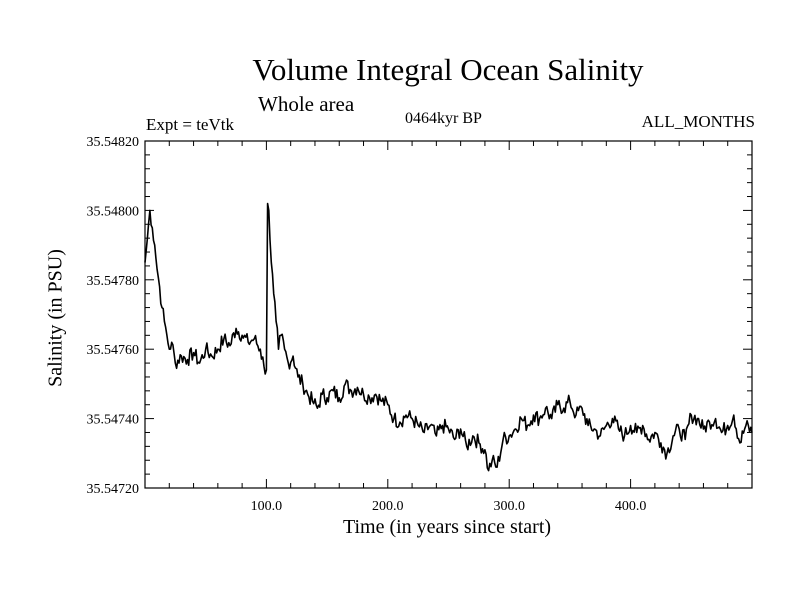 Image resolution: width=800 pixels, height=600 pixels. Describe the element at coordinates (113, 350) in the screenshot. I see `y-tick-label: 35.54760` at that location.